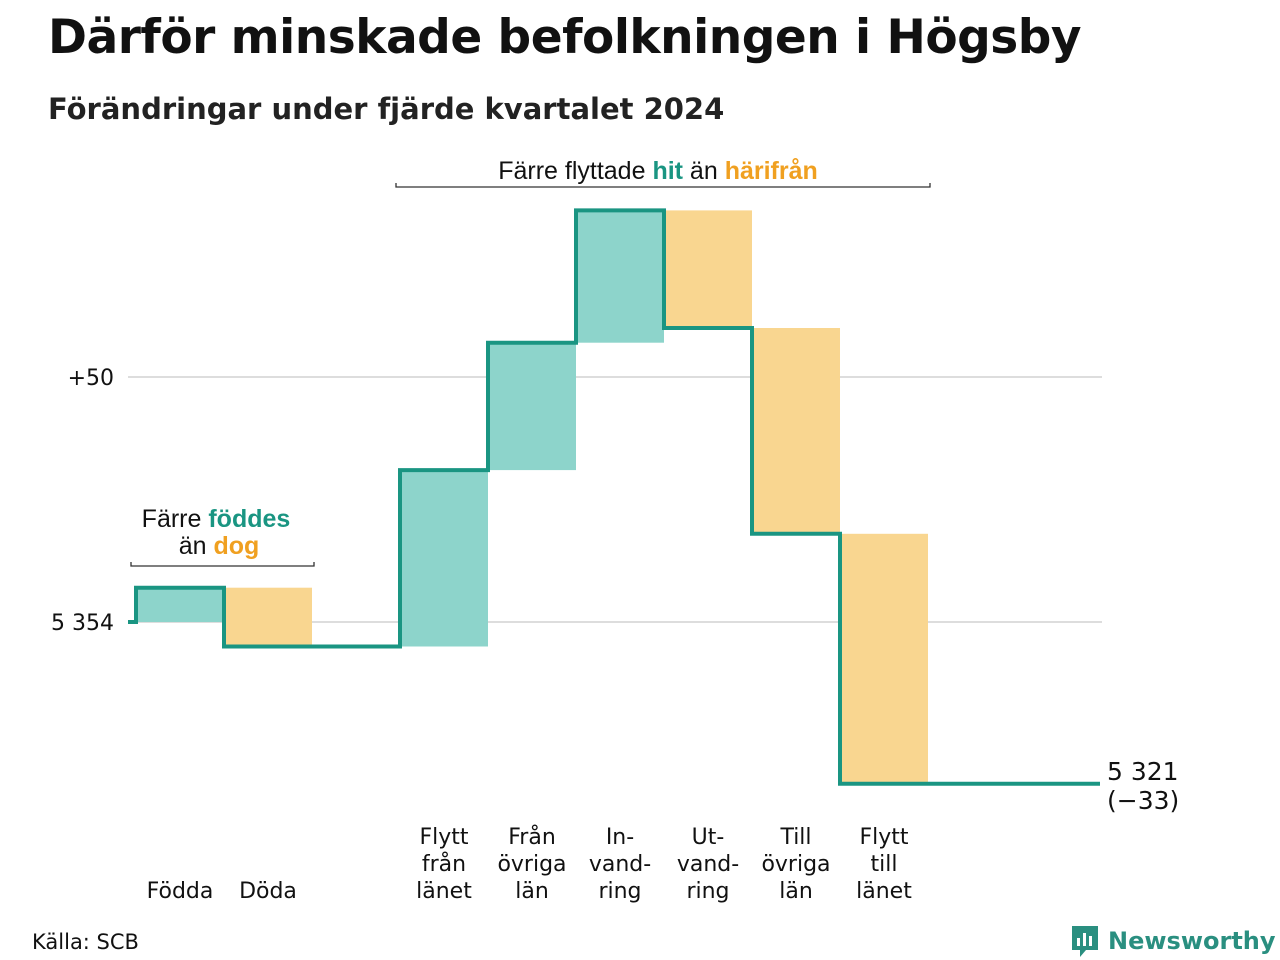 The height and width of the screenshot is (960, 1280). Describe the element at coordinates (219, 546) in the screenshot. I see `birth-annotation-line2: än dog` at that location.